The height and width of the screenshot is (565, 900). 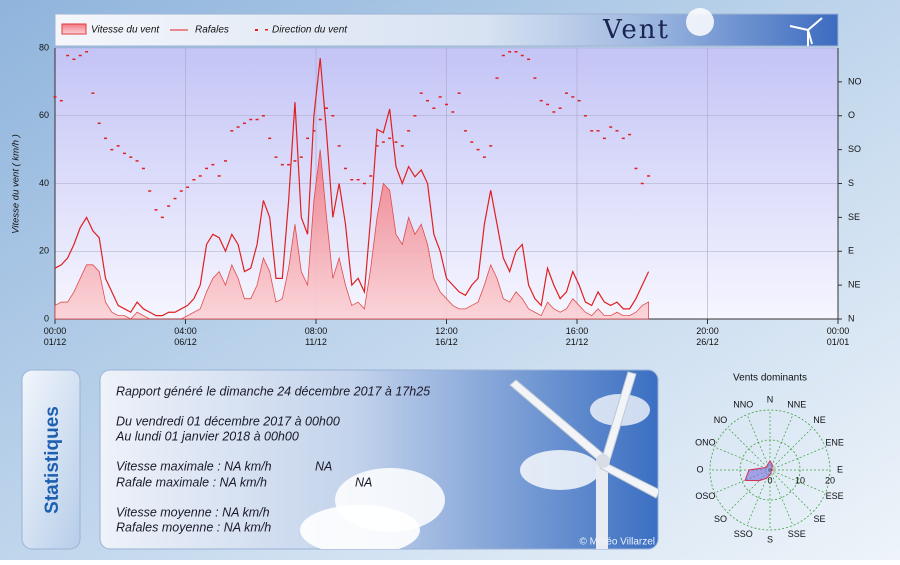 I want to click on y-tick-label: 60, so click(x=44, y=115).